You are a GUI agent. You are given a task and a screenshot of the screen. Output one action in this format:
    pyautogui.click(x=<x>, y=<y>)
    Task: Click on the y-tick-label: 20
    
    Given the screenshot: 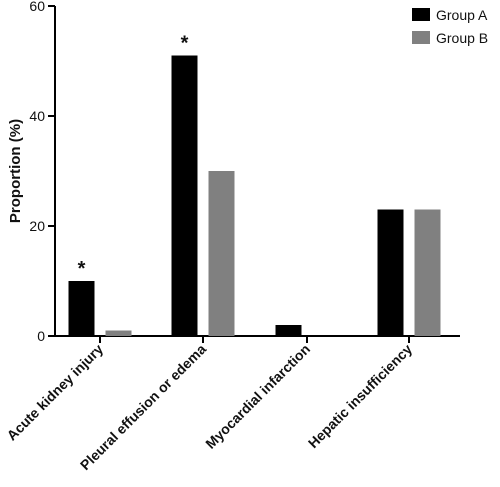 What is the action you would take?
    pyautogui.click(x=37, y=226)
    